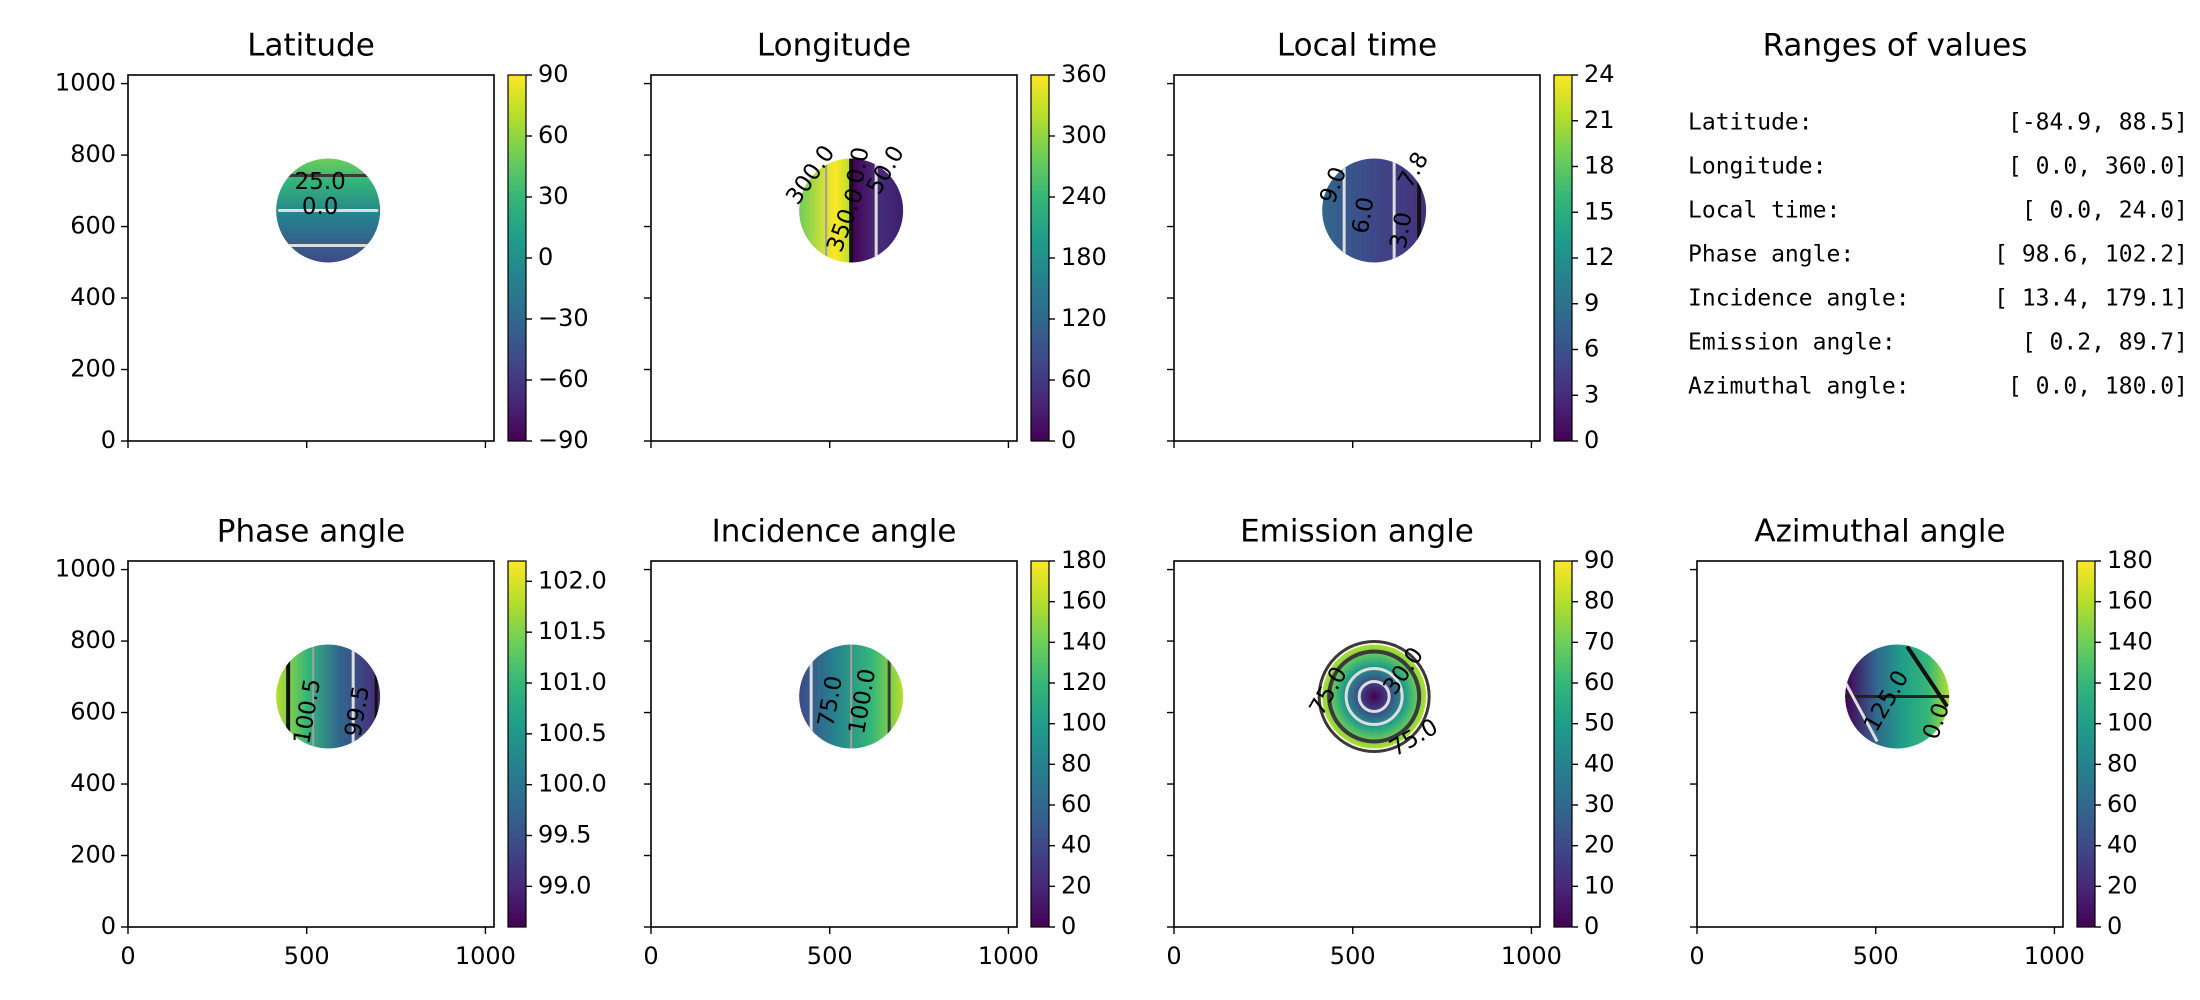 The image size is (2200, 1000). Describe the element at coordinates (1599, 120) in the screenshot. I see `colorbar-tick-label: 21` at that location.